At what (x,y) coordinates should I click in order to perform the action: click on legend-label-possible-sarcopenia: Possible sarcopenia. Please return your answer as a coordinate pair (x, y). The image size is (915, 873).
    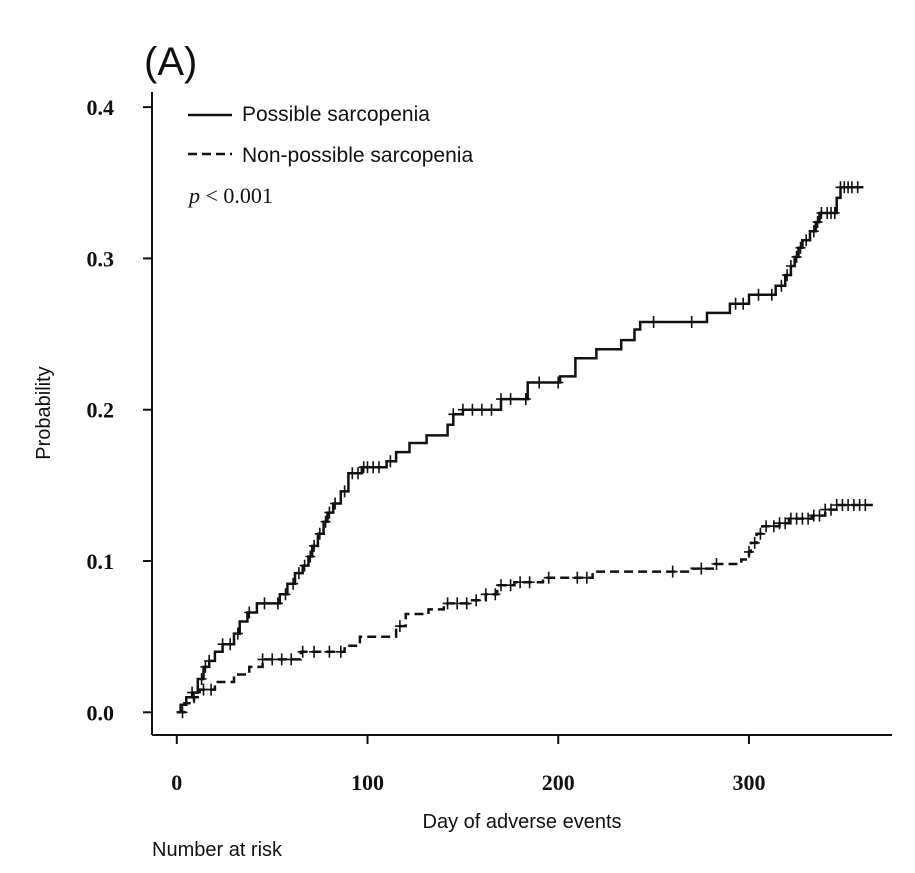
    Looking at the image, I should click on (336, 114).